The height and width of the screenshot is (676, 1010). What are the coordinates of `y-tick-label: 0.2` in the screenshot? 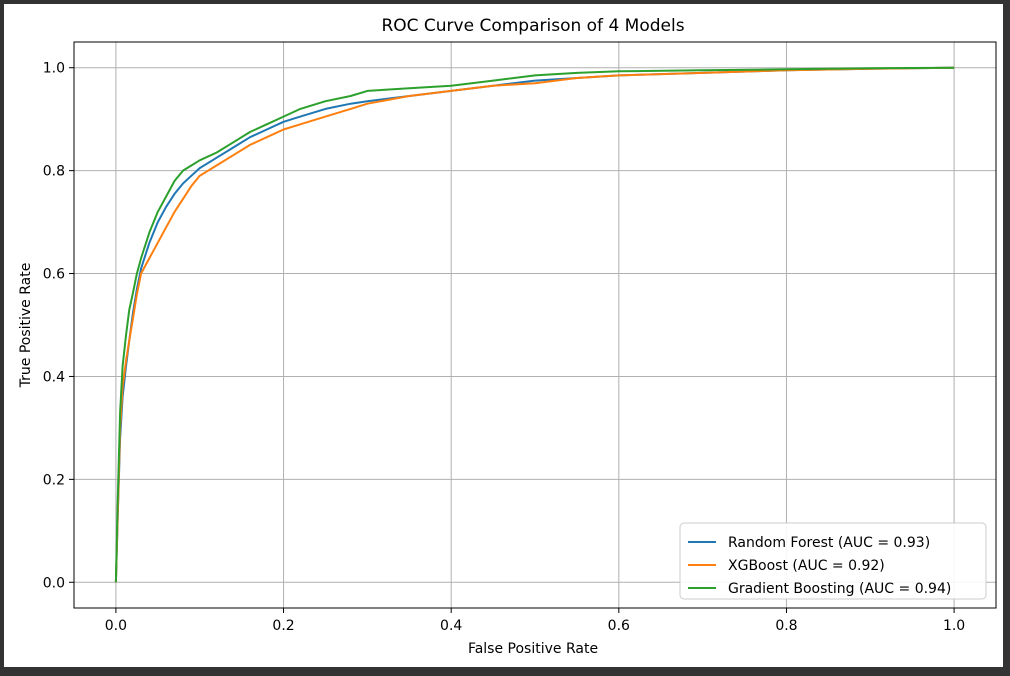 It's located at (54, 480).